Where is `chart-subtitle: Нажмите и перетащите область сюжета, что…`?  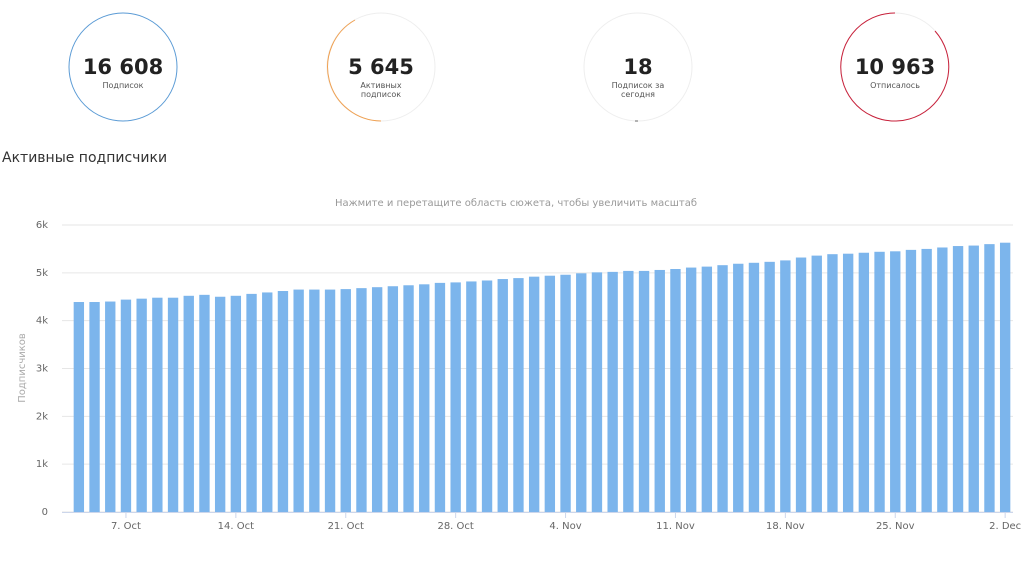 chart-subtitle: Нажмите и перетащите область сюжета, что… is located at coordinates (516, 203).